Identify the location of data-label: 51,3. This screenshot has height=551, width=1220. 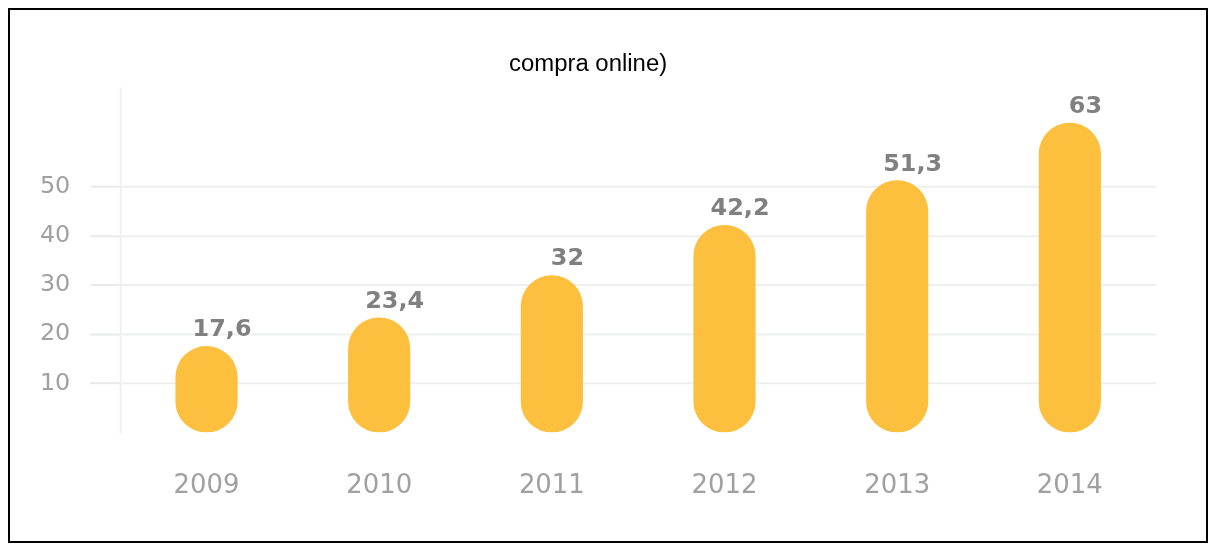
(913, 162).